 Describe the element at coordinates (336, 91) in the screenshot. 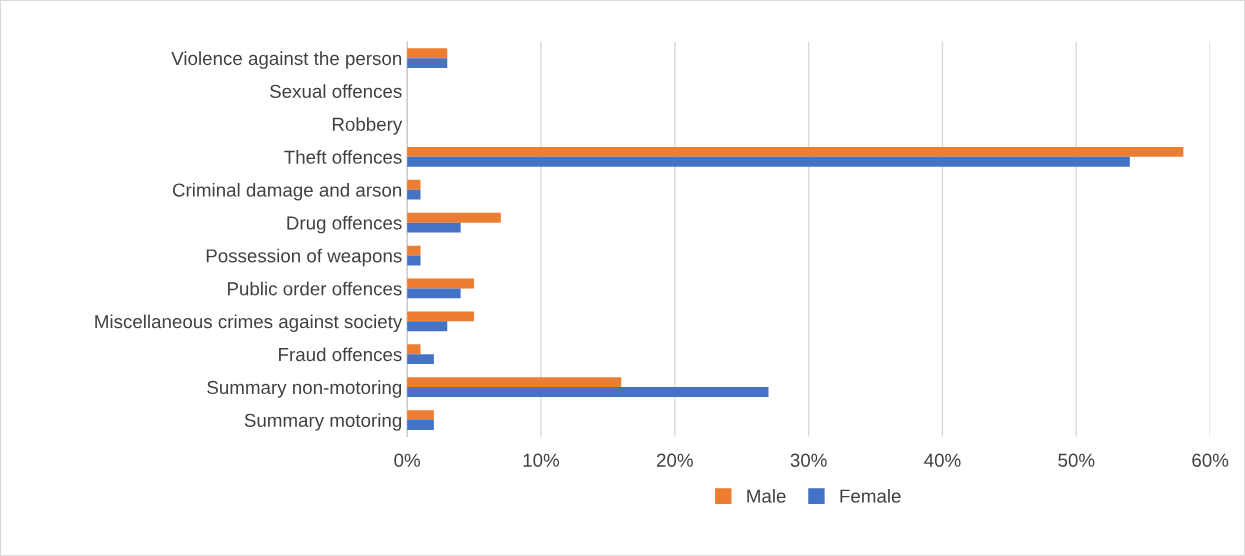

I see `y-tick-label: Sexual offences` at that location.